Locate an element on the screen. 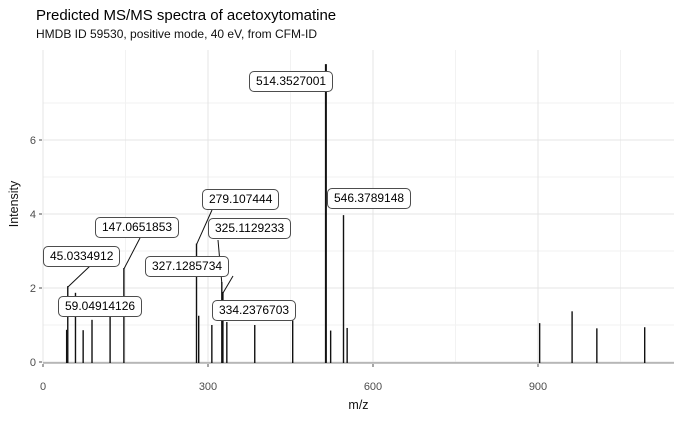  peak-label: 514.3527001 is located at coordinates (291, 81).